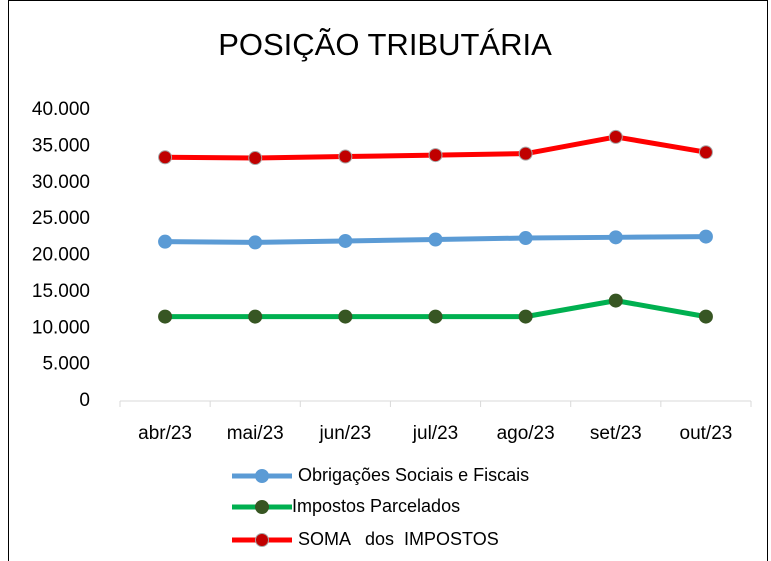 The height and width of the screenshot is (561, 771). I want to click on x-tick-label: abr/23, so click(165, 433).